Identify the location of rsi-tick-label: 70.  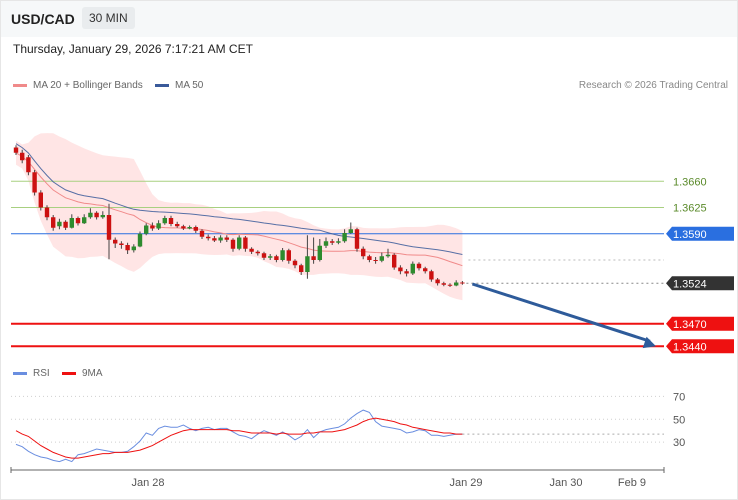
(679, 397).